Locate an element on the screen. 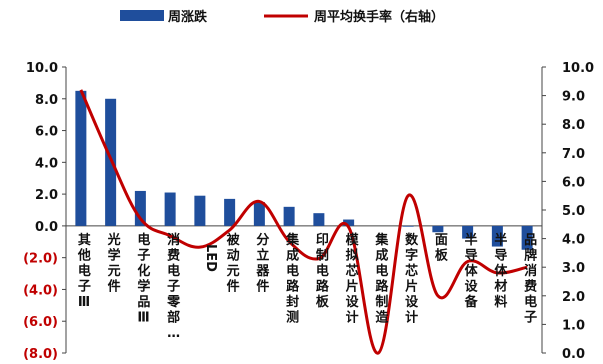 The image size is (603, 364). category-label: 印制电路板 is located at coordinates (323, 271).